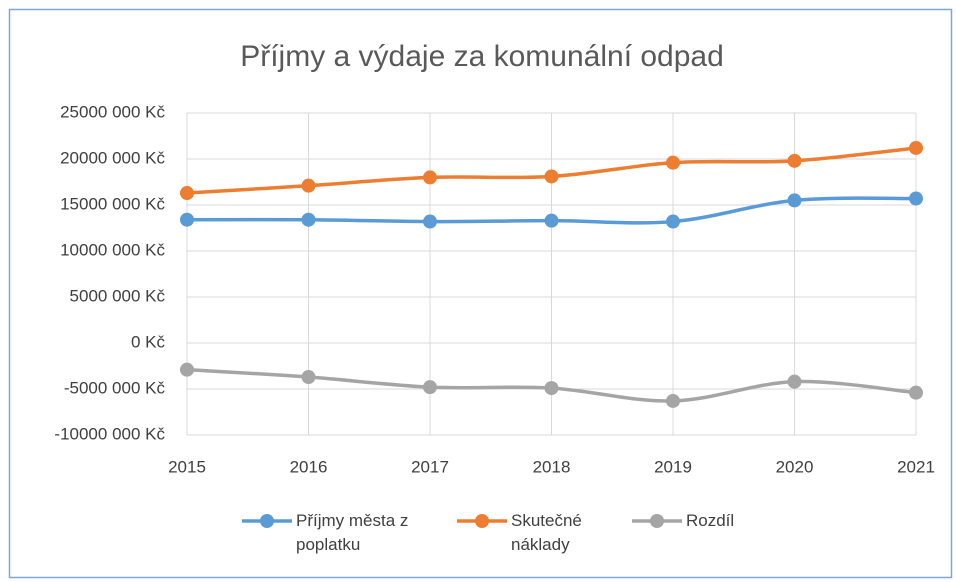 The width and height of the screenshot is (956, 582). Describe the element at coordinates (916, 466) in the screenshot. I see `x-tick-label: 2021` at that location.